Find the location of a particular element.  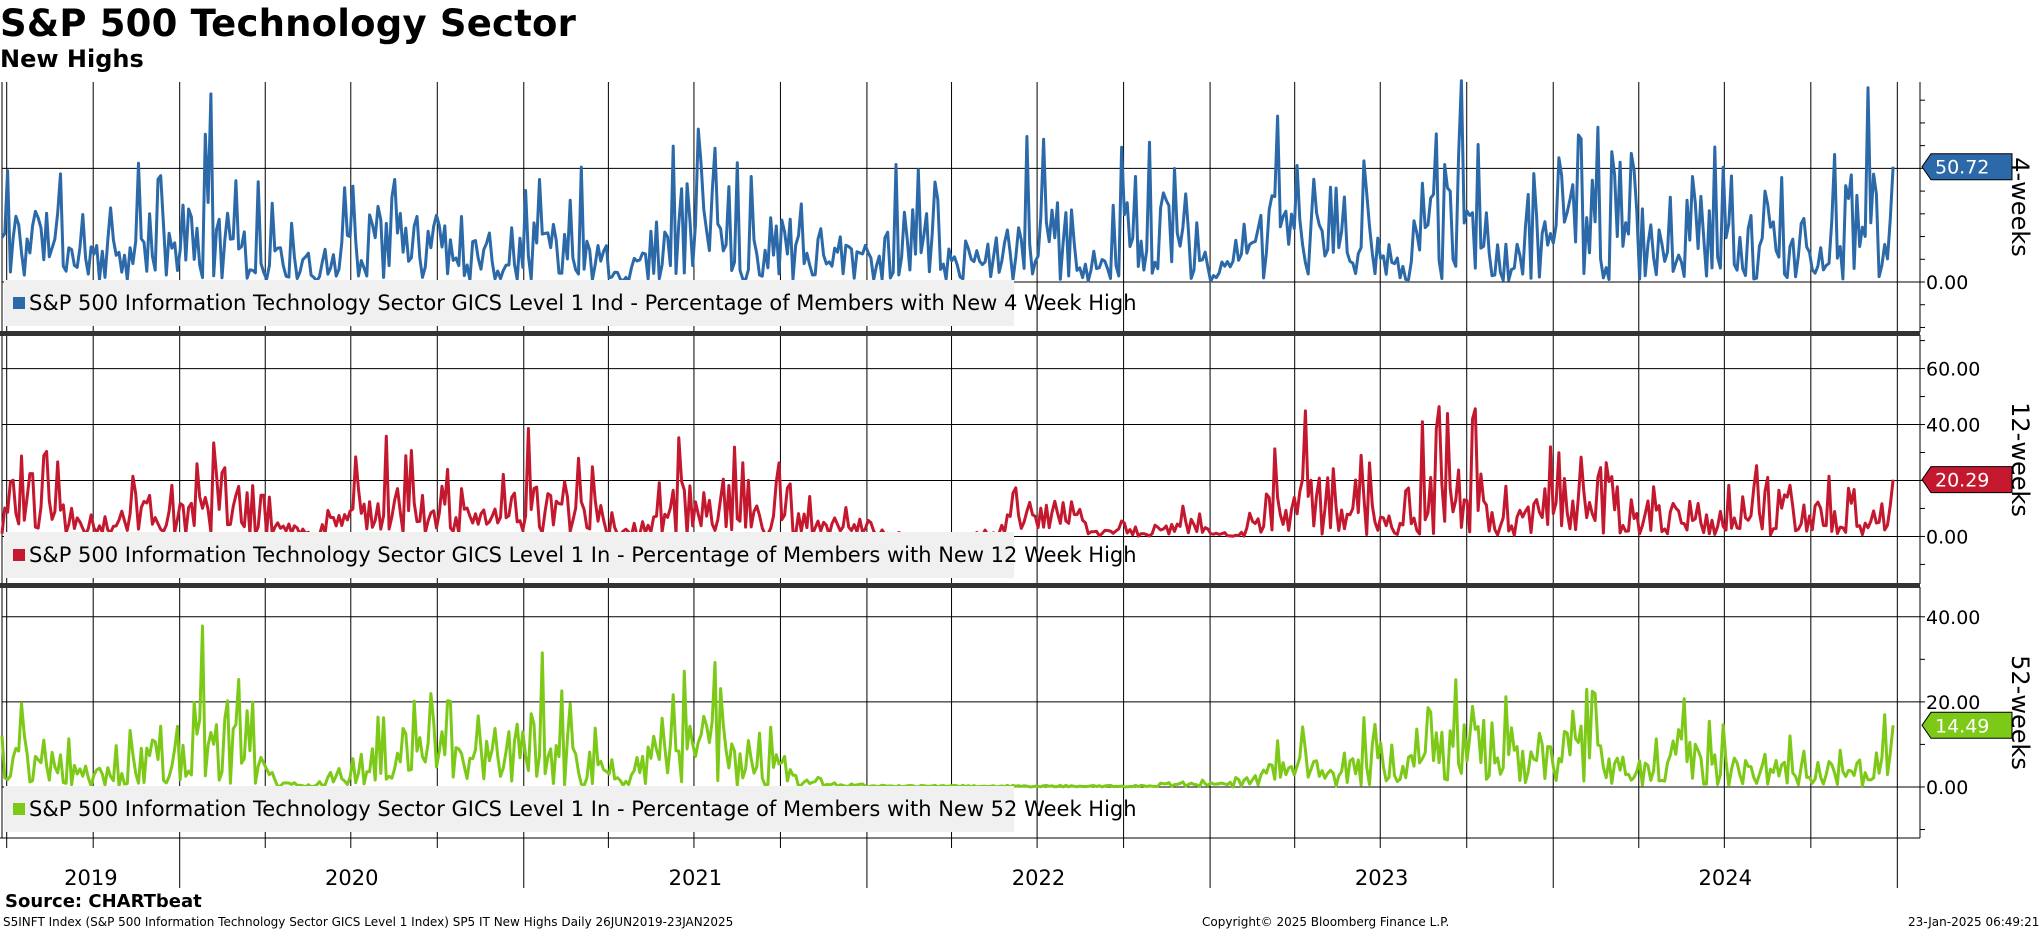

x-year-label: 2022 is located at coordinates (1038, 878).